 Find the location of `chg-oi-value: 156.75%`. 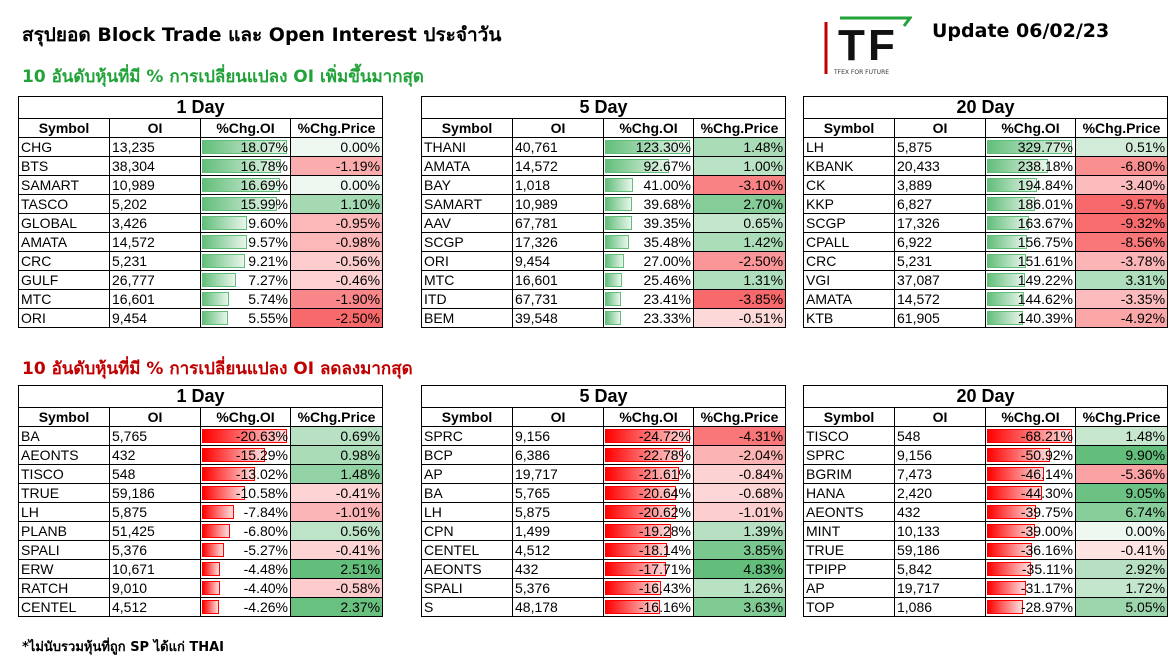

chg-oi-value: 156.75% is located at coordinates (1045, 241).